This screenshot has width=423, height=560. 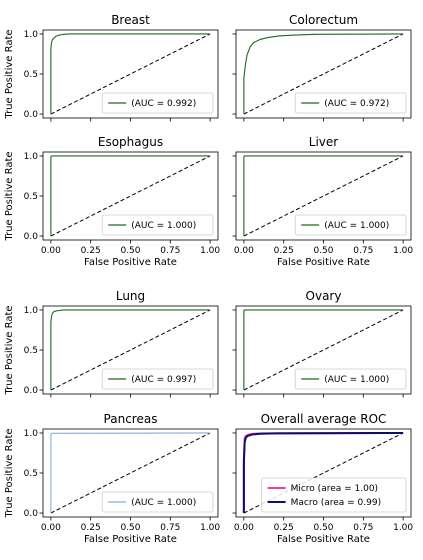 I want to click on legend: Micro (area = 1.00) Macro (area = 0.99), so click(x=334, y=495).